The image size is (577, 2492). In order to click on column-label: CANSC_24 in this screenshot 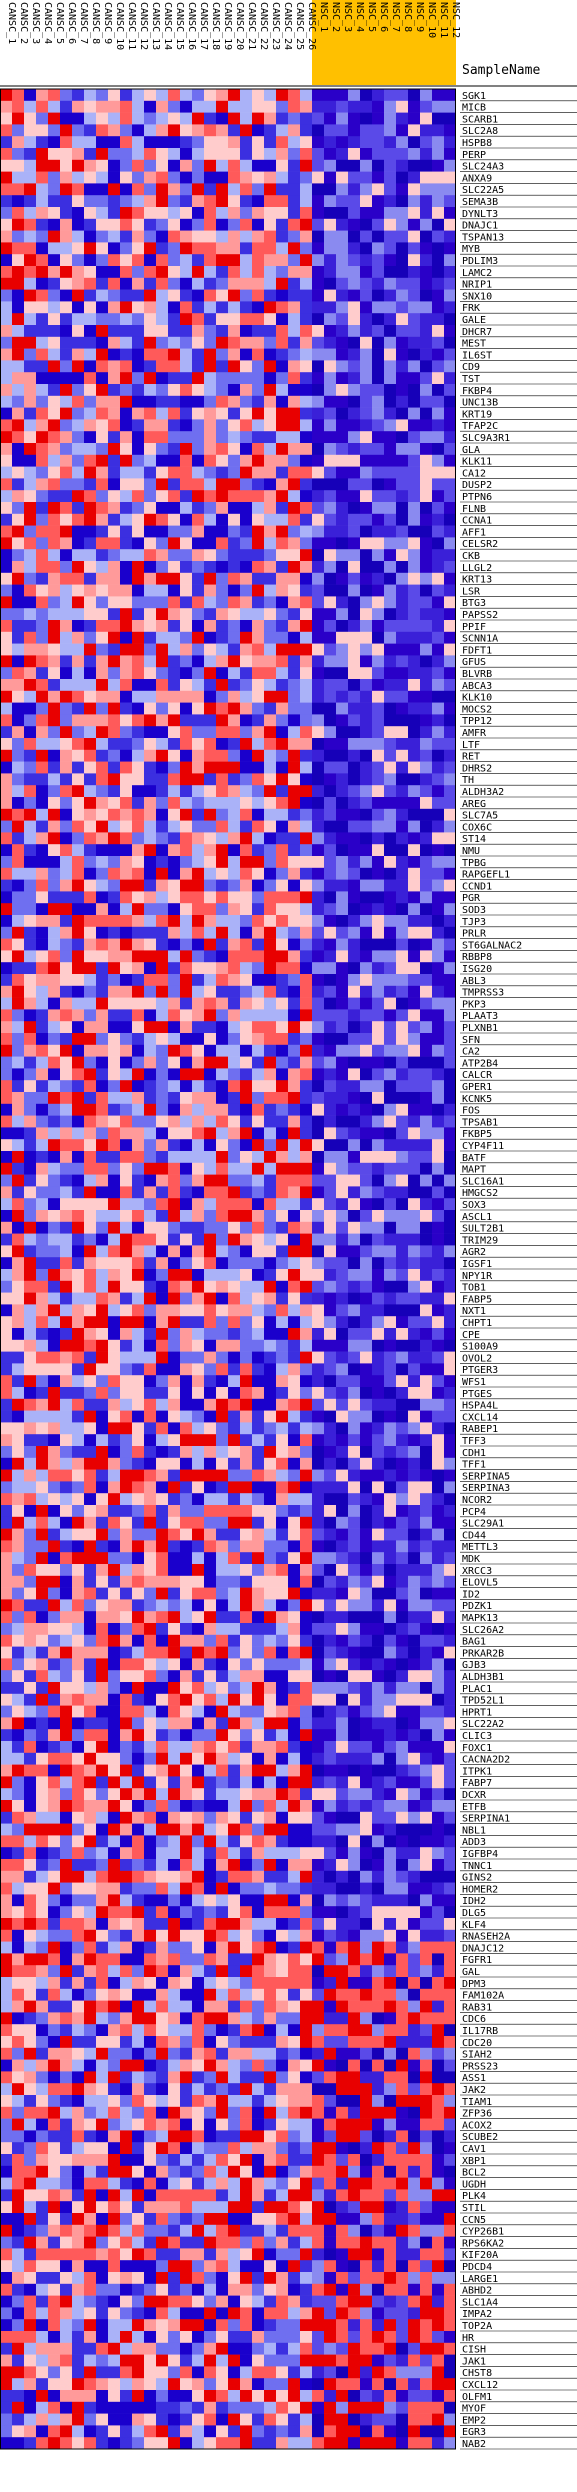, I will do `click(287, 26)`.